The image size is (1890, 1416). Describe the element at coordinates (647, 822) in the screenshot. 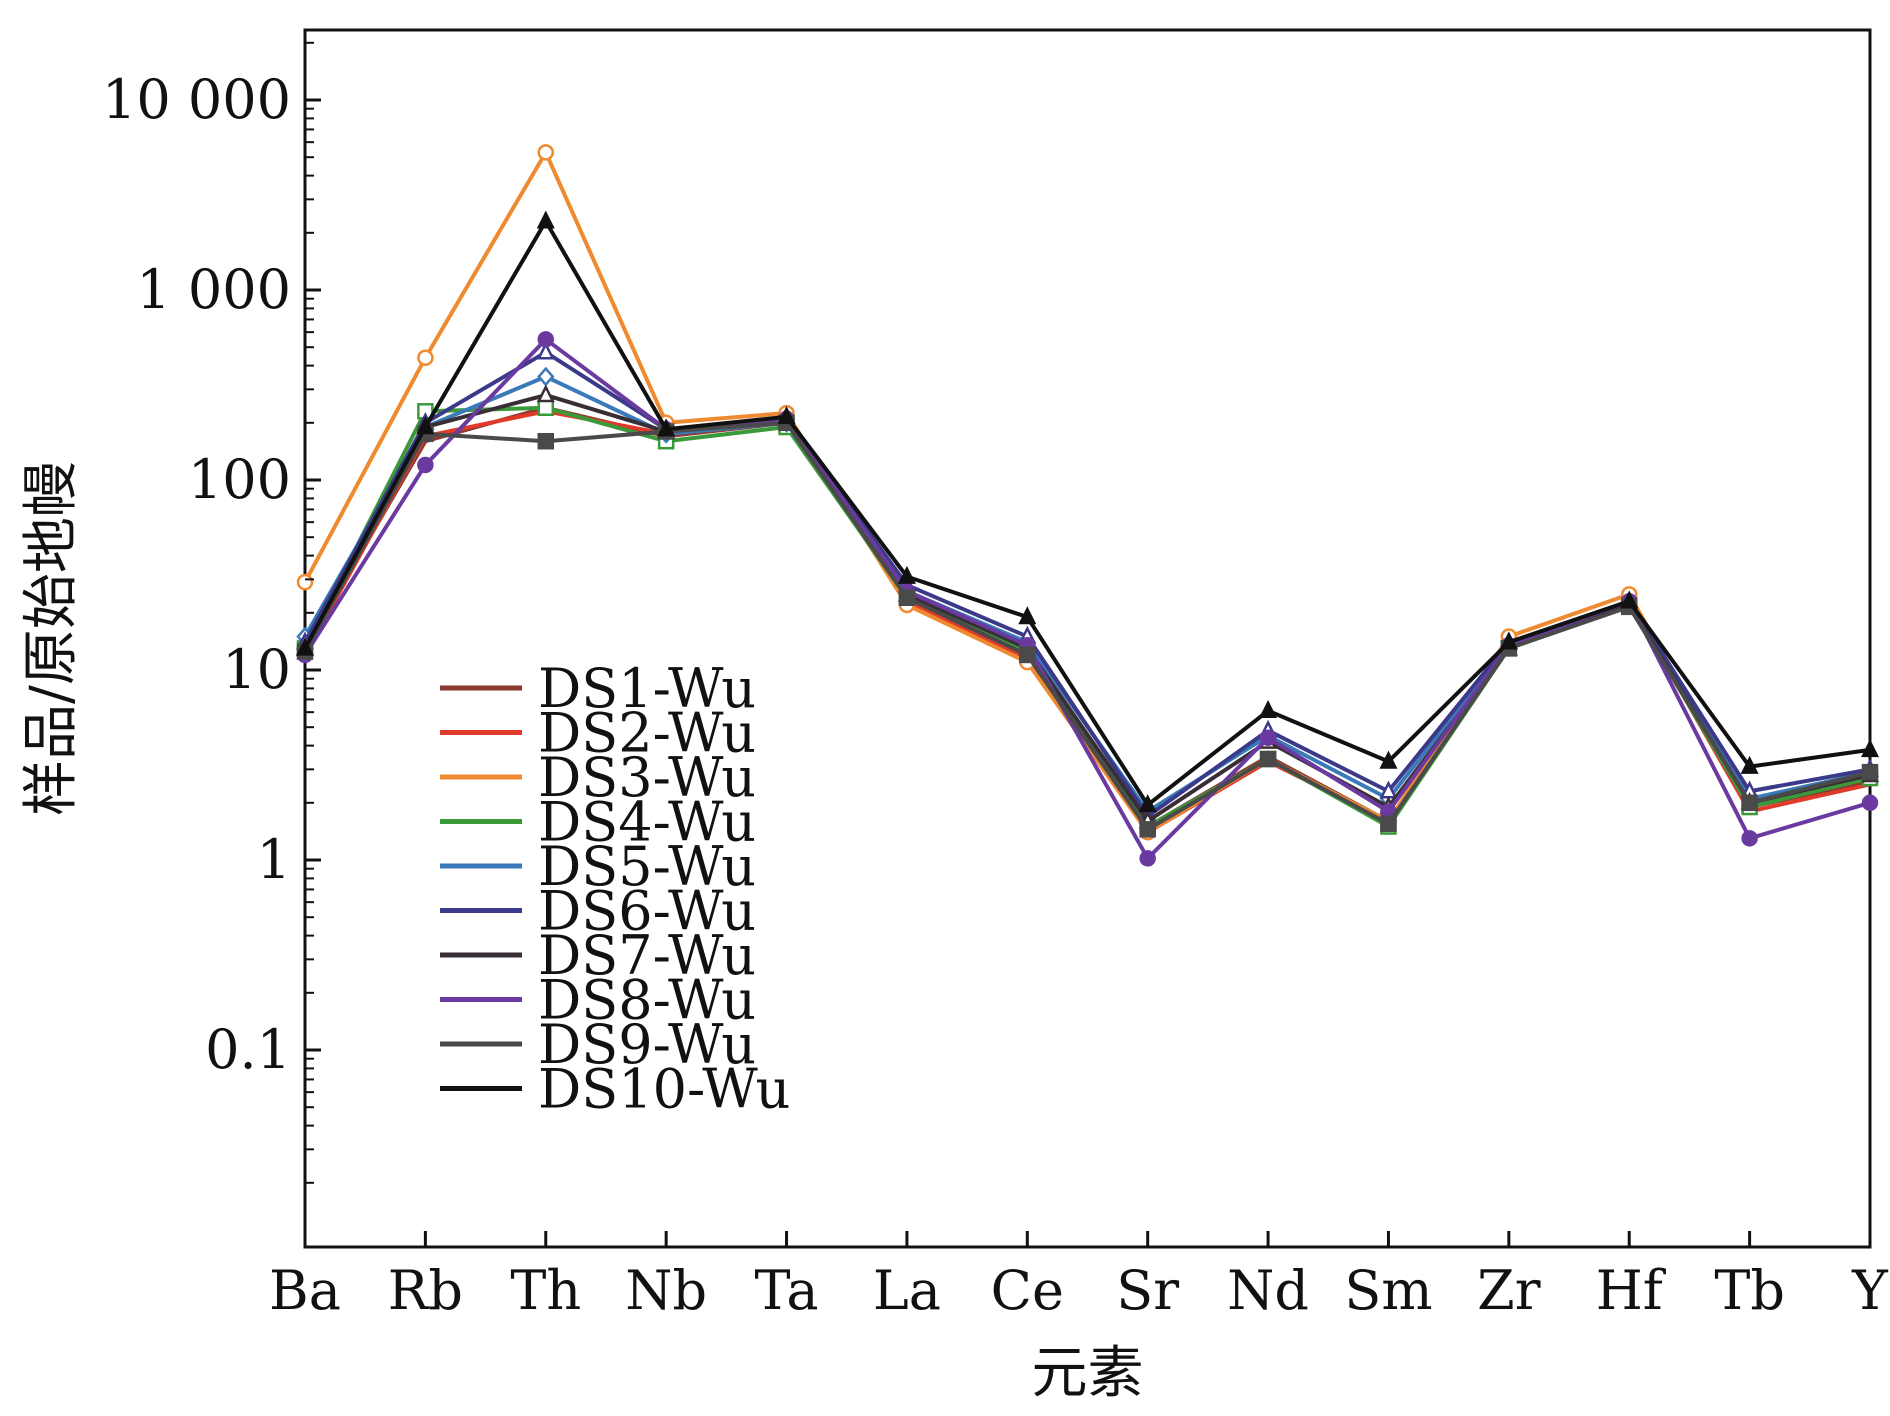

I see `legend-label: DS4-Wu` at that location.